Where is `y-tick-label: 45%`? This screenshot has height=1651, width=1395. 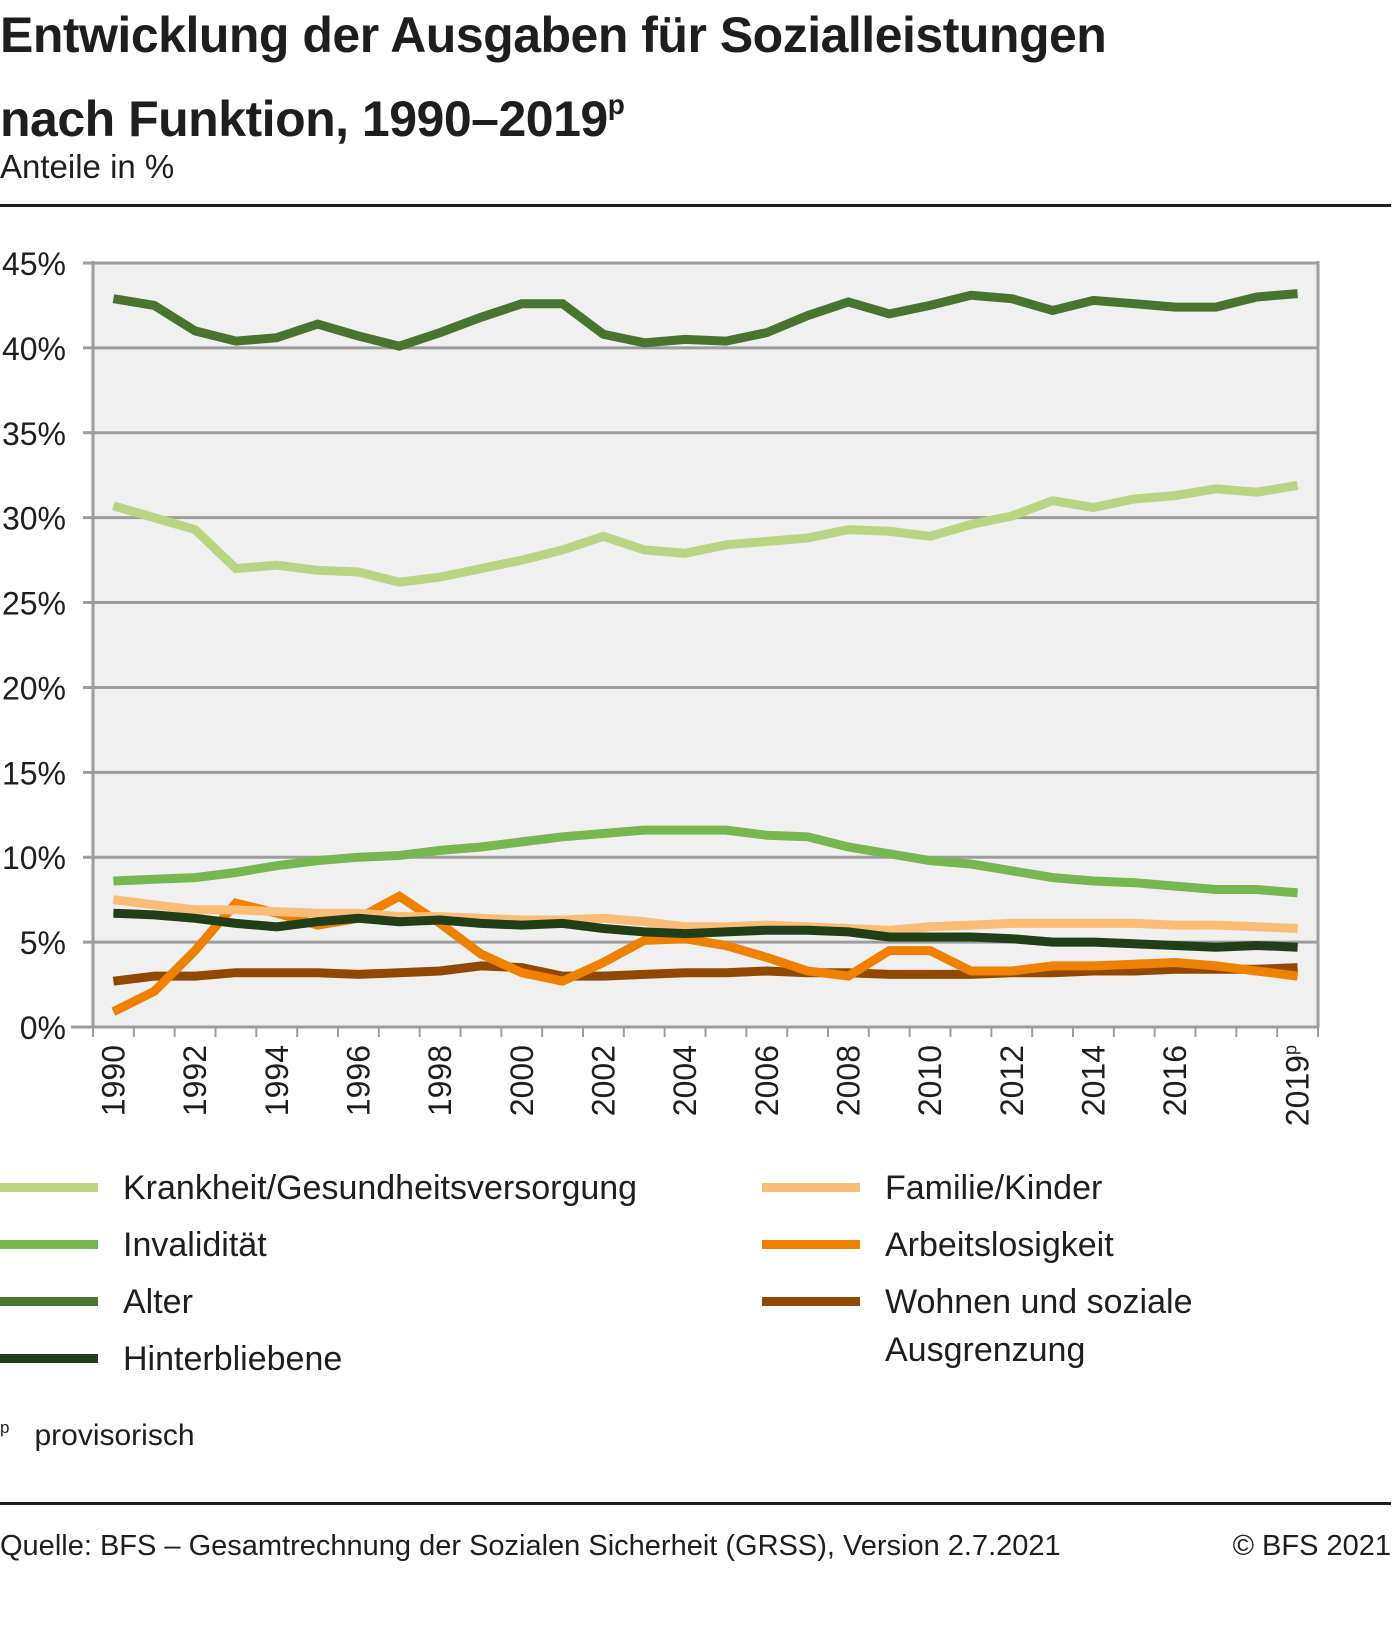
y-tick-label: 45% is located at coordinates (34, 264).